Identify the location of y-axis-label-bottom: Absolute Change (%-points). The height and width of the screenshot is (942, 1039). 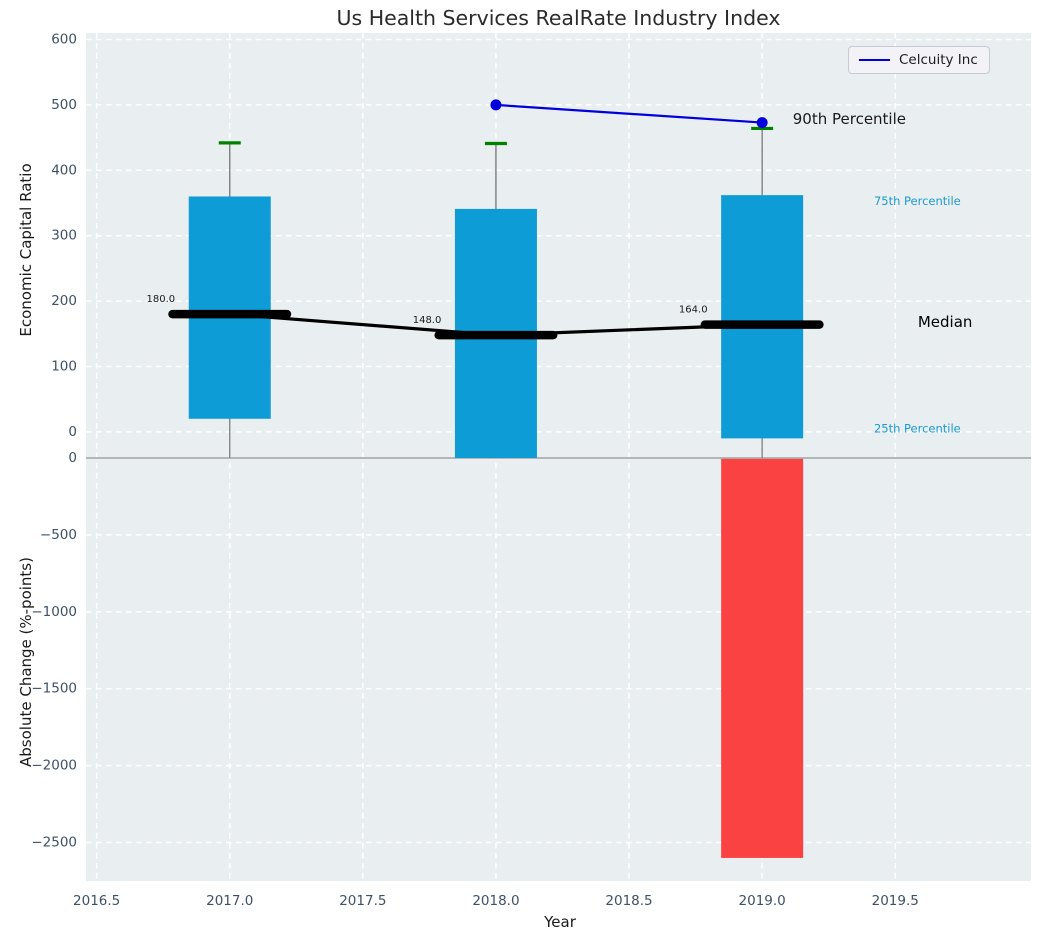
(26, 662).